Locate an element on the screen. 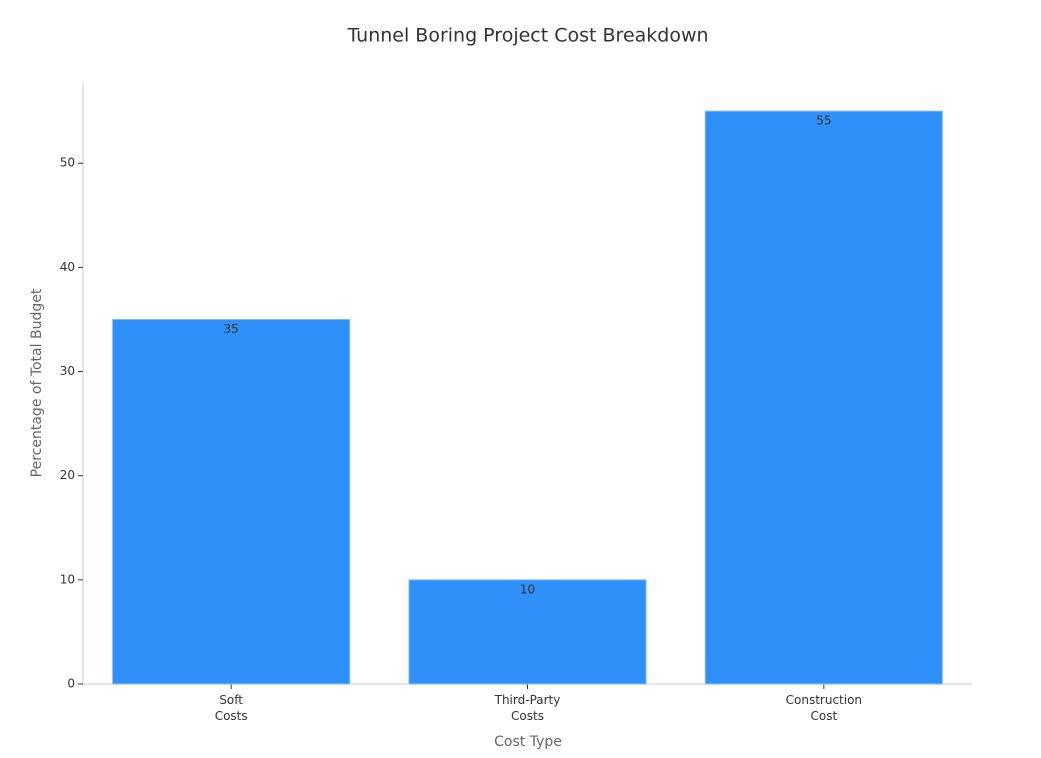  x-axis-label: Cost Type is located at coordinates (528, 742).